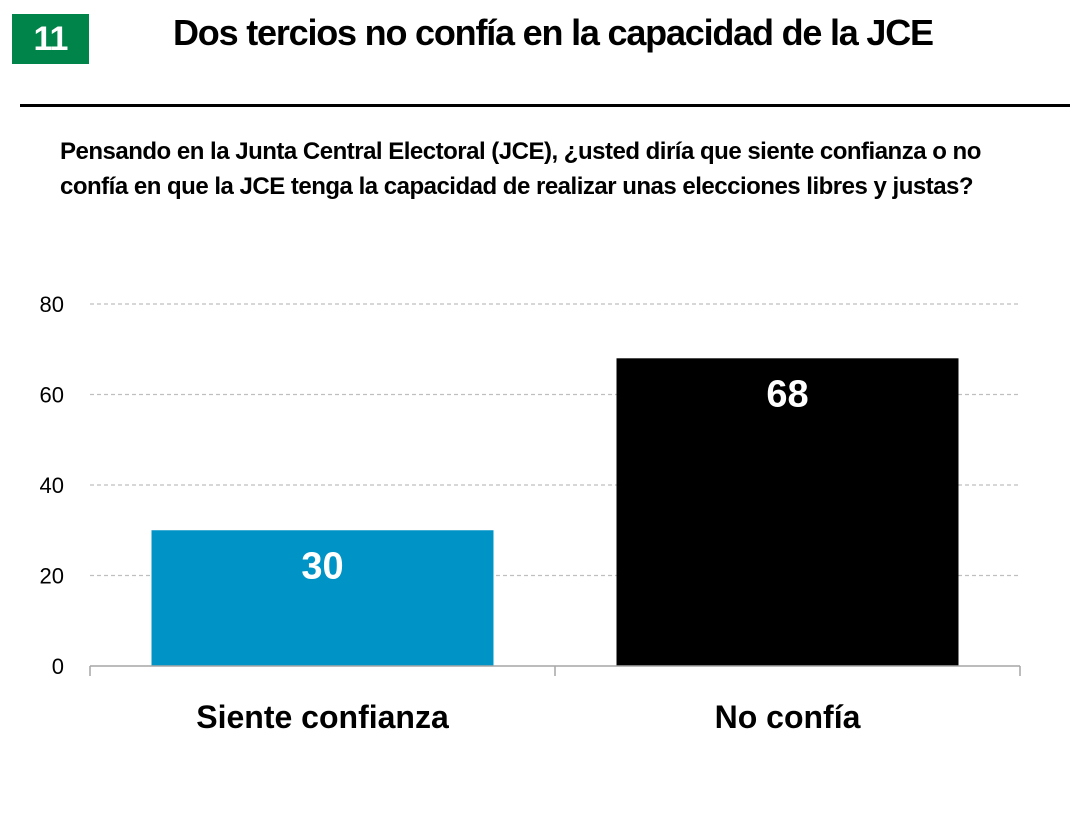 This screenshot has width=1087, height=840. I want to click on bar-no-confia, so click(787, 512).